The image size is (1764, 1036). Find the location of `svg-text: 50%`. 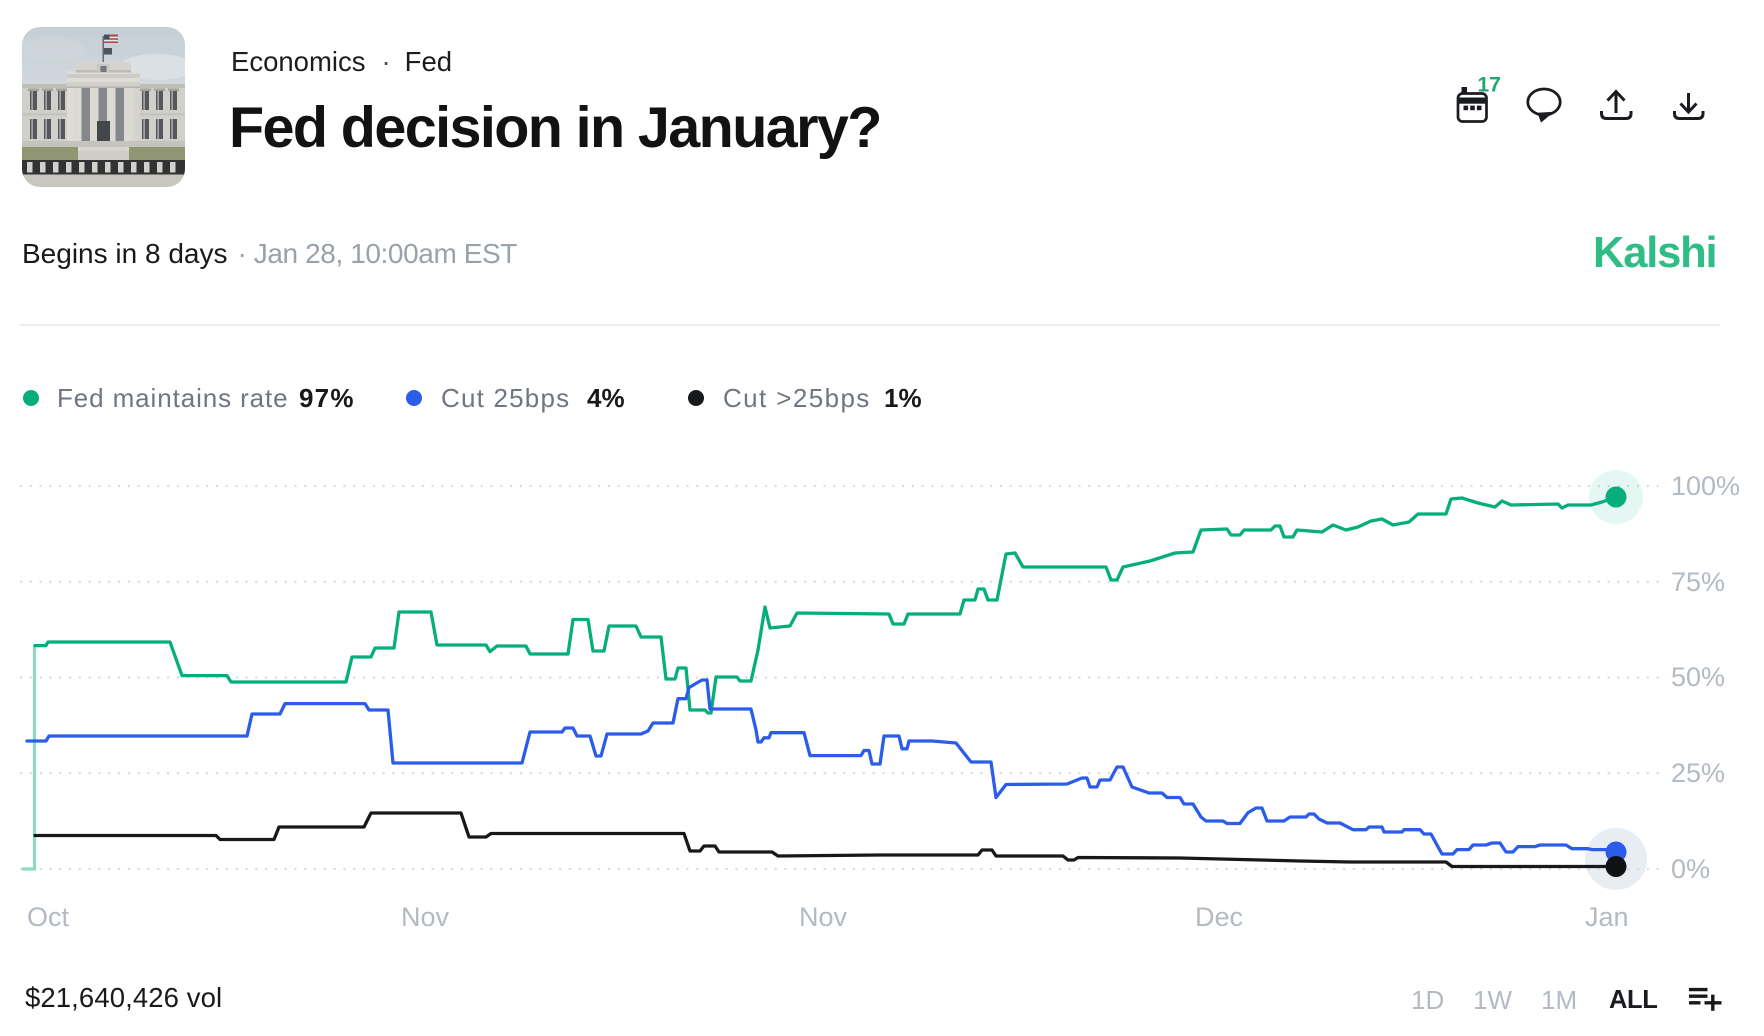

svg-text: 50% is located at coordinates (1698, 677).